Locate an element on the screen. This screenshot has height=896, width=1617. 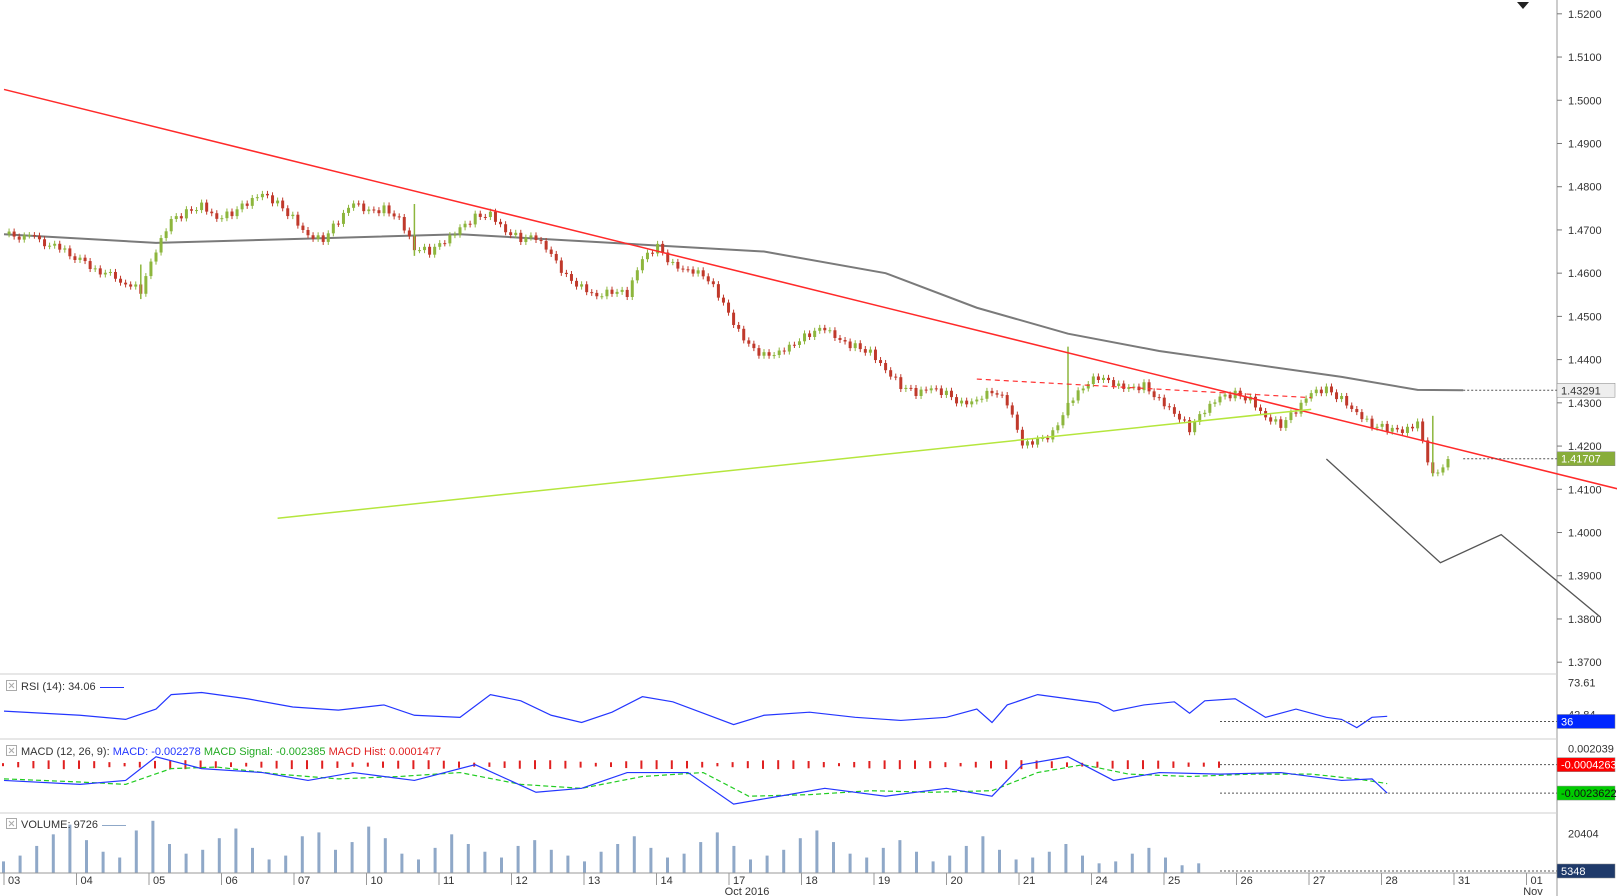
time-tick-label: 06 is located at coordinates (232, 881).